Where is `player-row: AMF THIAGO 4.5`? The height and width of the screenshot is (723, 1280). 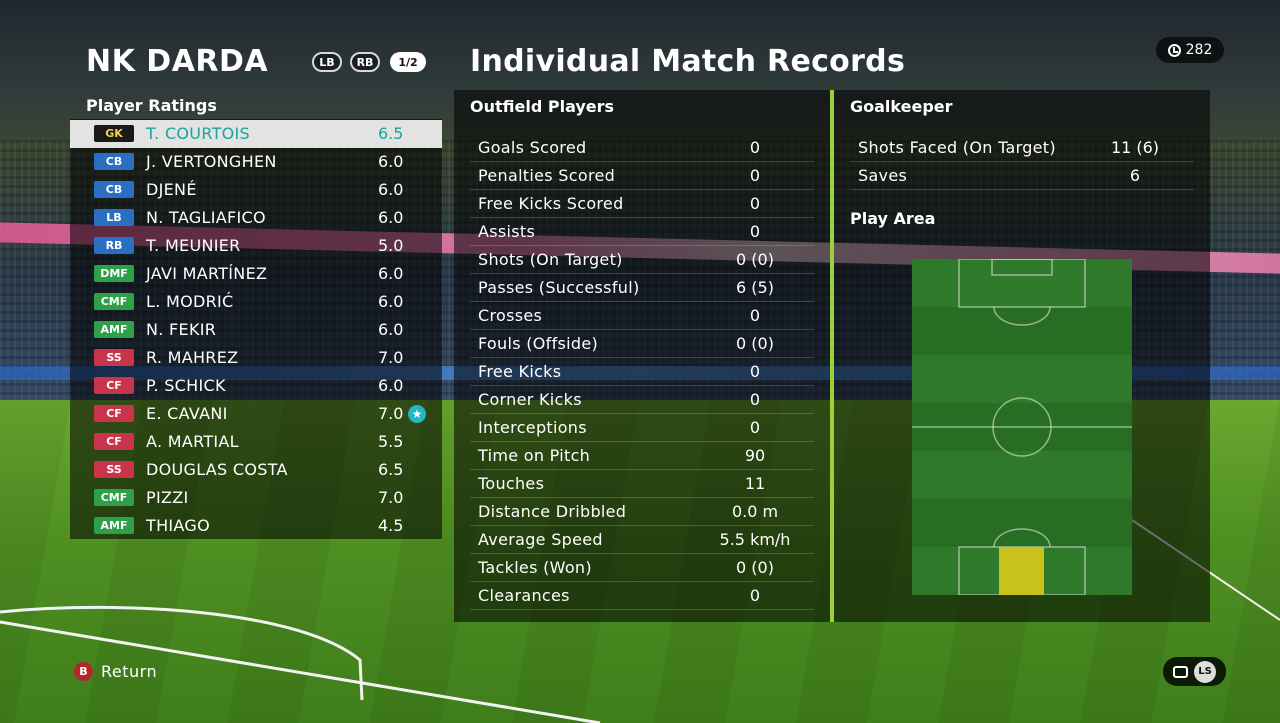 player-row: AMF THIAGO 4.5 is located at coordinates (256, 526).